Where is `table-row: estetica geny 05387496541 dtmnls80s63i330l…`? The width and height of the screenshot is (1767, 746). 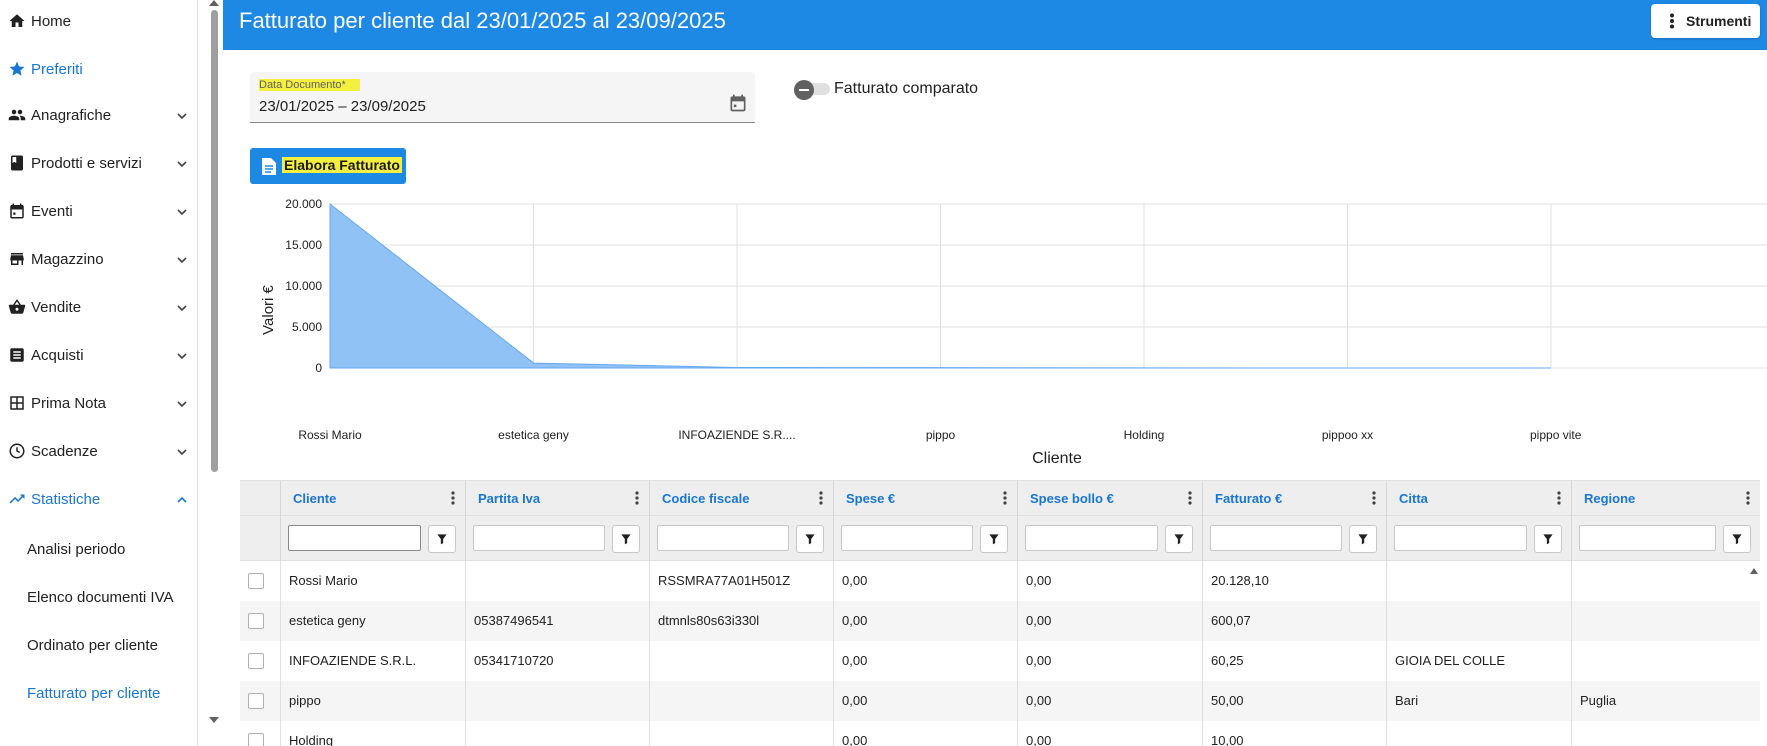 table-row: estetica geny 05387496541 dtmnls80s63i330l… is located at coordinates (1000, 621).